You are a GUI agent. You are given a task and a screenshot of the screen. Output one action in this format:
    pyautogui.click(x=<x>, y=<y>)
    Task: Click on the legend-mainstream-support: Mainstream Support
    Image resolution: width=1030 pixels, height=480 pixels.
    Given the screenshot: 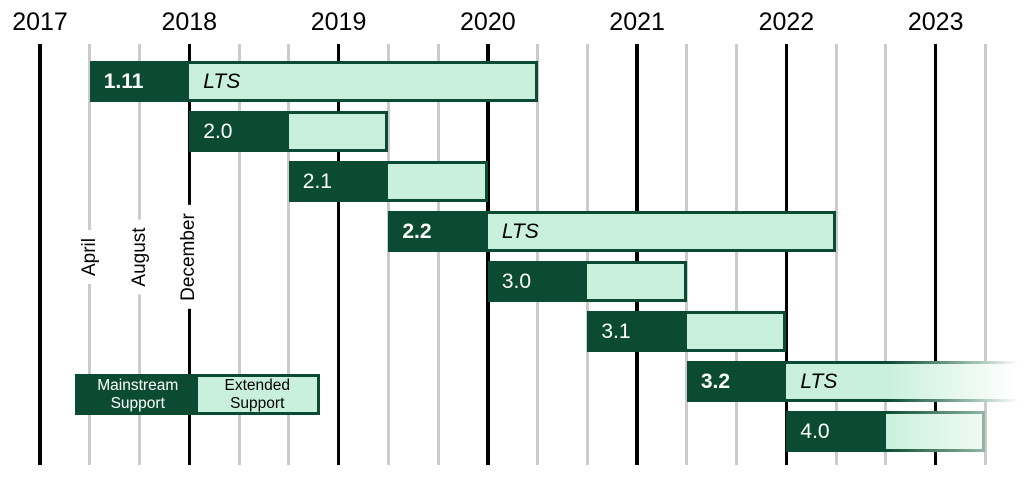 What is the action you would take?
    pyautogui.click(x=138, y=394)
    